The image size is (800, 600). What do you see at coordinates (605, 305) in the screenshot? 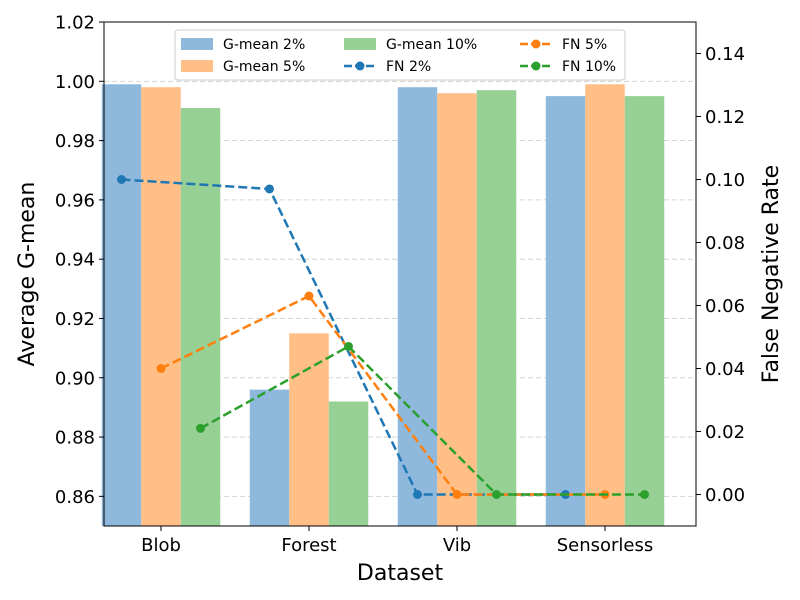
I see `bar-g-mean-5--sensorless` at bounding box center [605, 305].